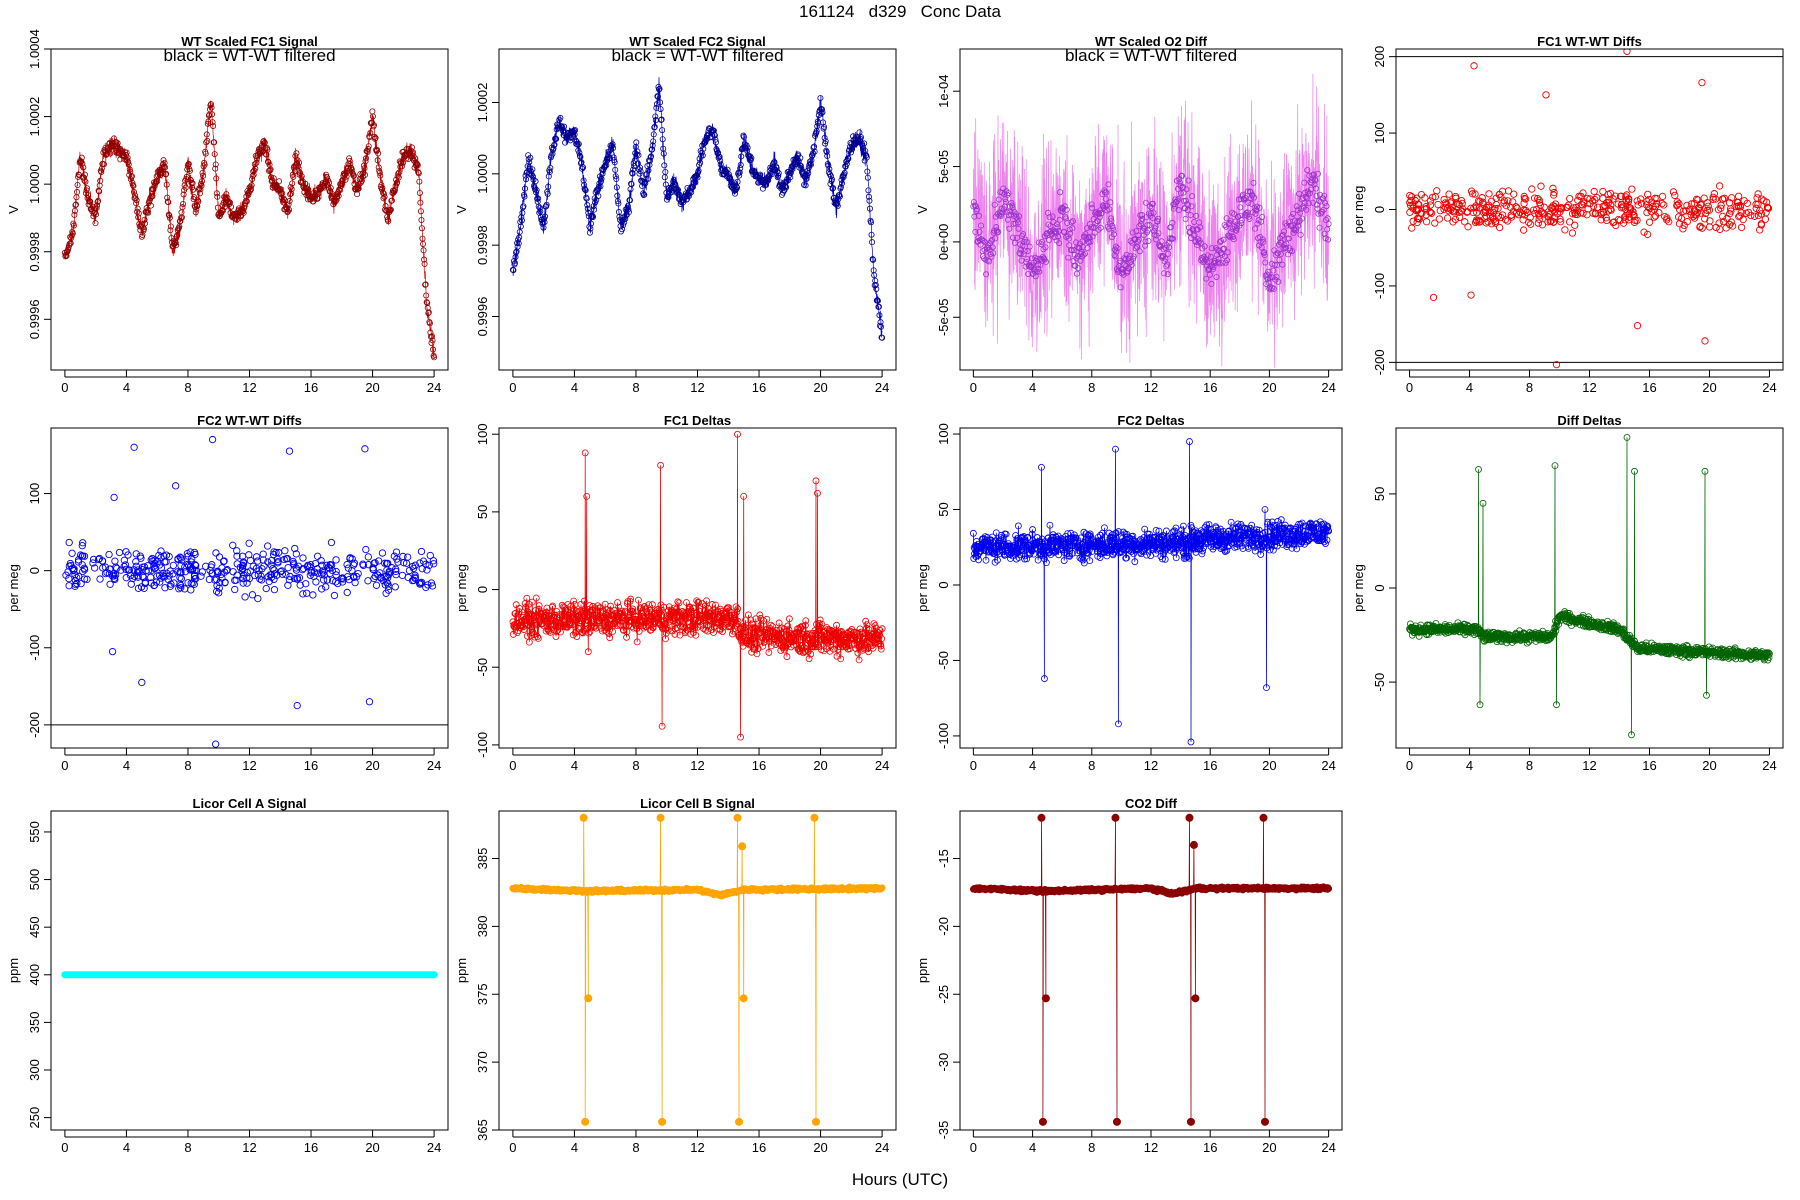  What do you see at coordinates (187, 387) in the screenshot?
I see `x-tick-label: 8` at bounding box center [187, 387].